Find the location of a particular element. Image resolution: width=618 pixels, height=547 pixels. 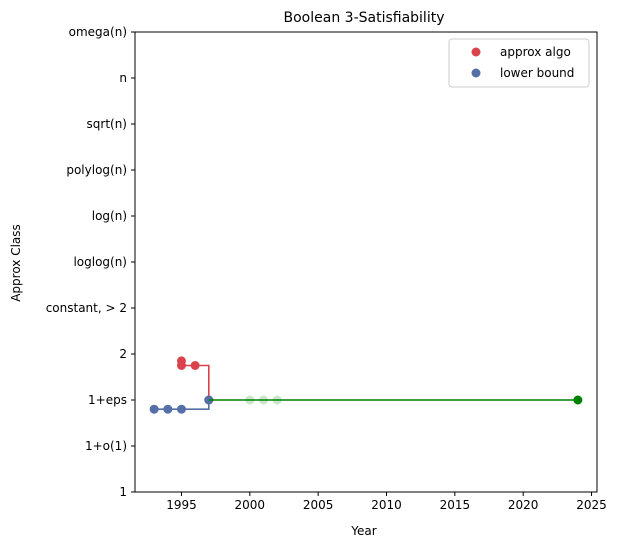

y-tick-label: constant, > 2 is located at coordinates (86, 308).